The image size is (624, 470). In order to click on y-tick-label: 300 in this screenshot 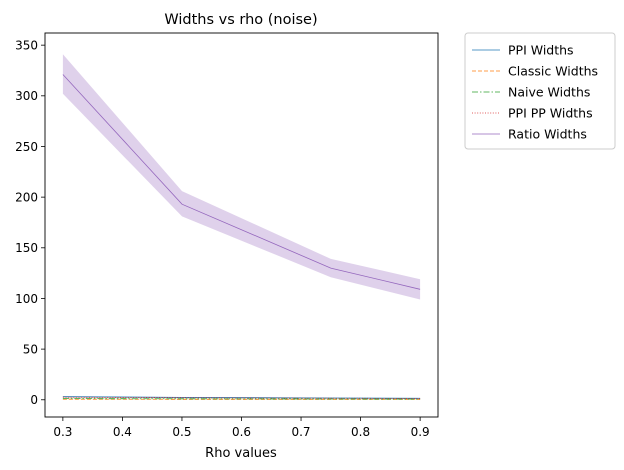, I will do `click(26, 96)`.